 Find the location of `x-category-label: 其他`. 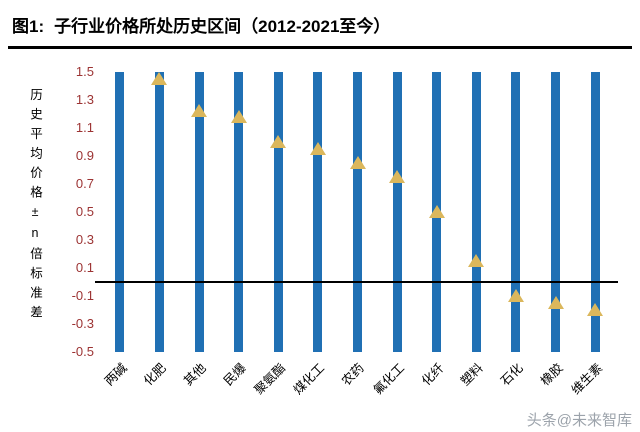

x-category-label: 其他 is located at coordinates (195, 374).